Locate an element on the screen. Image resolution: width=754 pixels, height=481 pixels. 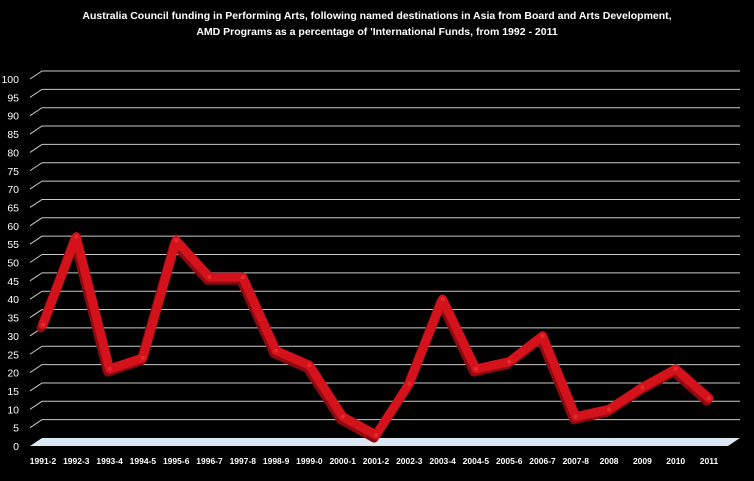
y-tick-label: 70 is located at coordinates (13, 190).